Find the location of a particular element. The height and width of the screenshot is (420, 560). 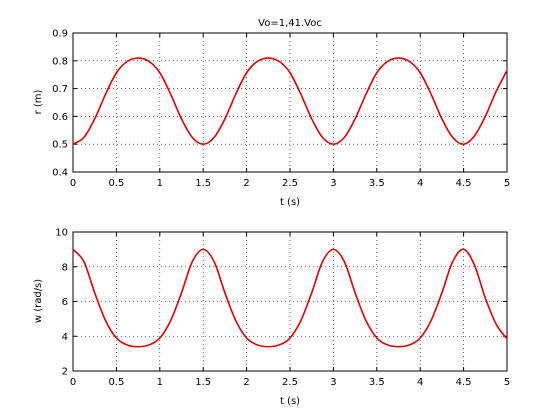

r-plot-xtick-label: 0.5 is located at coordinates (116, 183).